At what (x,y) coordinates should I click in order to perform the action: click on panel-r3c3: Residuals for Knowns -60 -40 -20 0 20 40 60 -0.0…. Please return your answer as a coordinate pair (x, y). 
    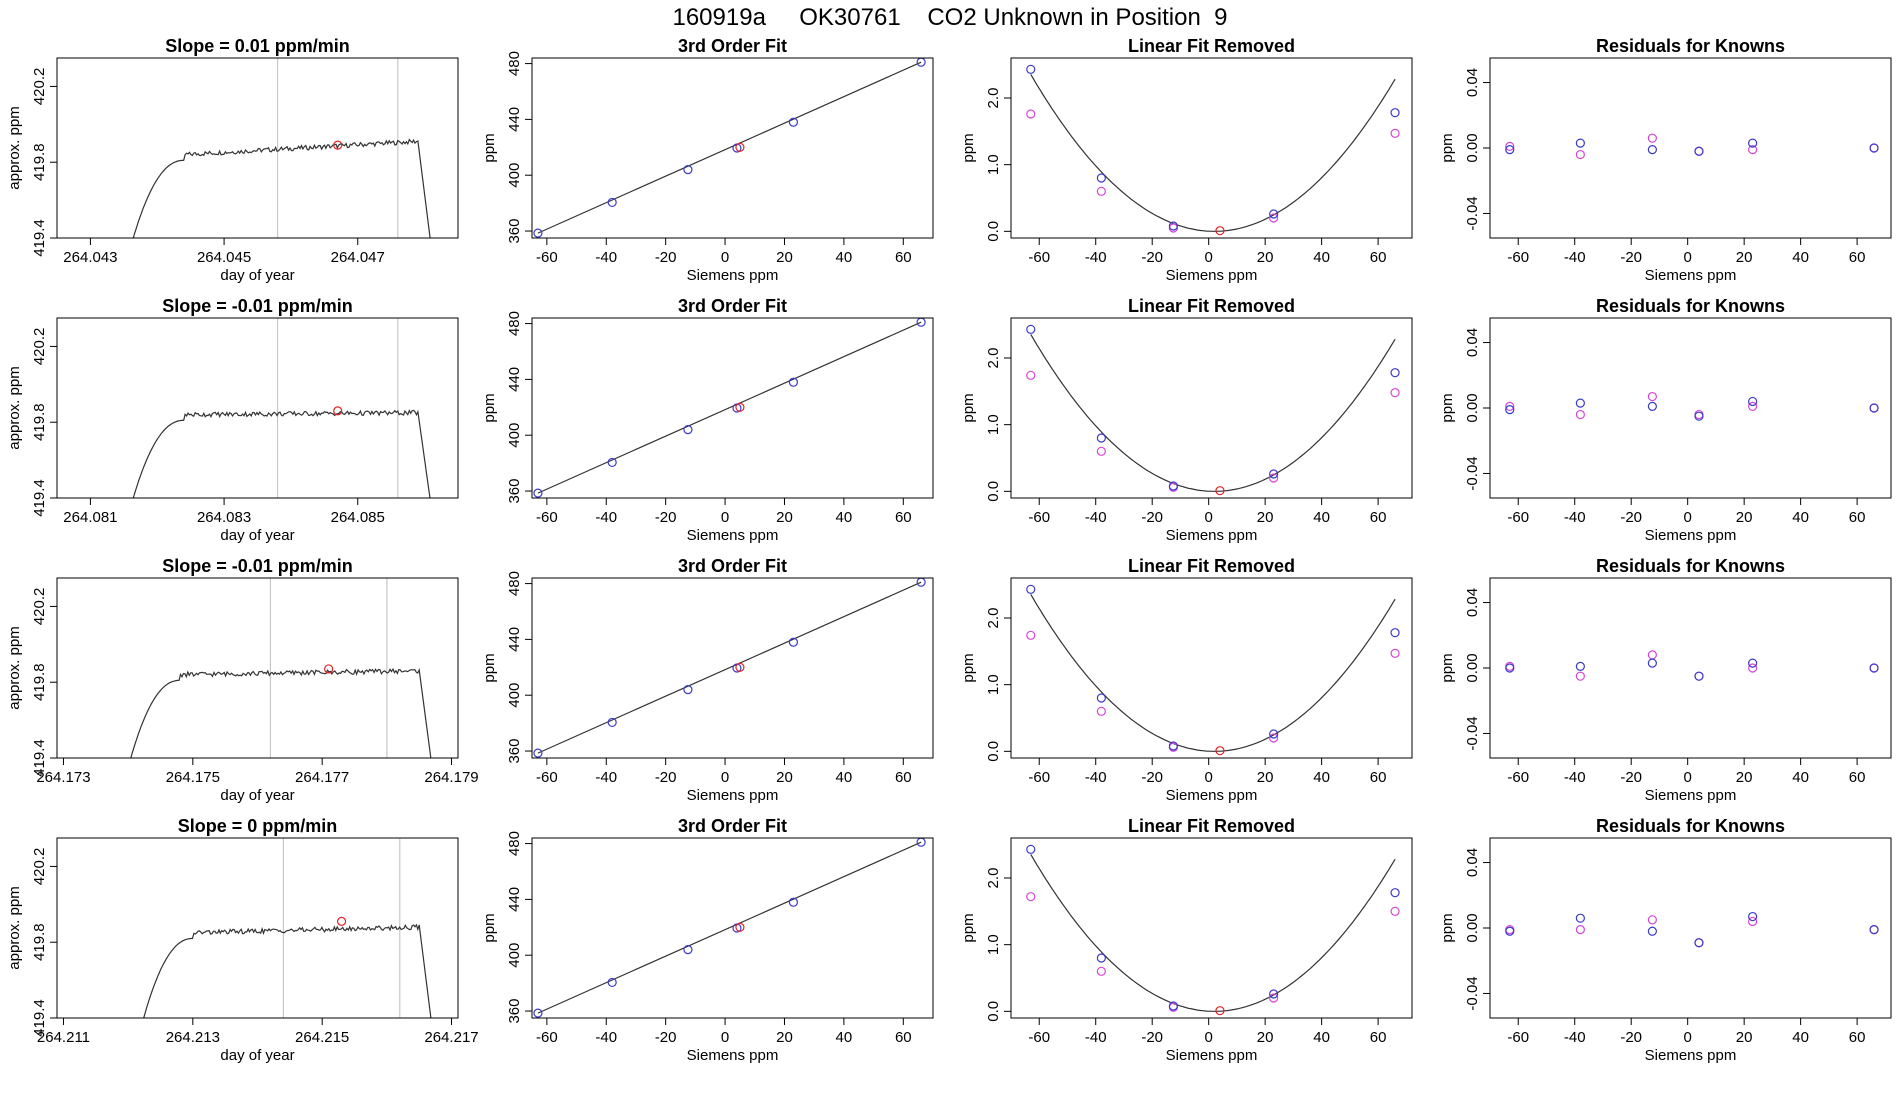
    Looking at the image, I should click on (1665, 940).